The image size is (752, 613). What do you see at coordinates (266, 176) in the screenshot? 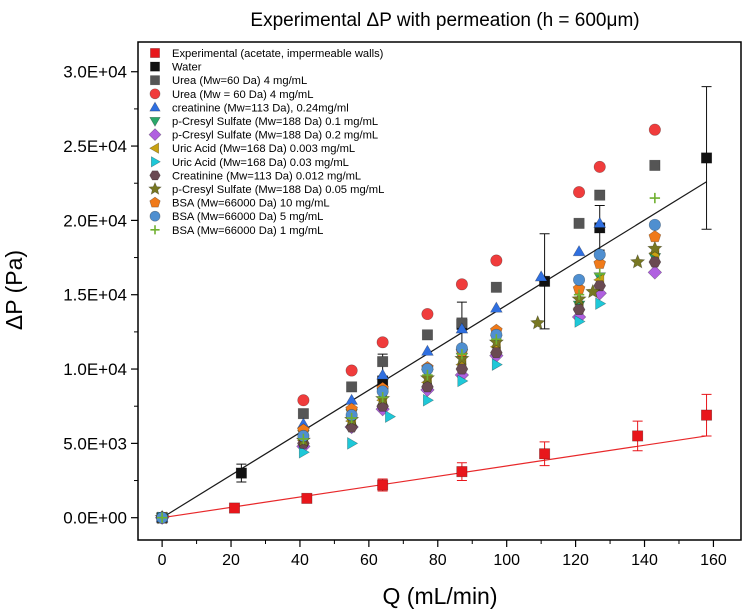
I see `legend-label: Creatinine (Mw=113 Da) 0.012 mg/mL` at bounding box center [266, 176].